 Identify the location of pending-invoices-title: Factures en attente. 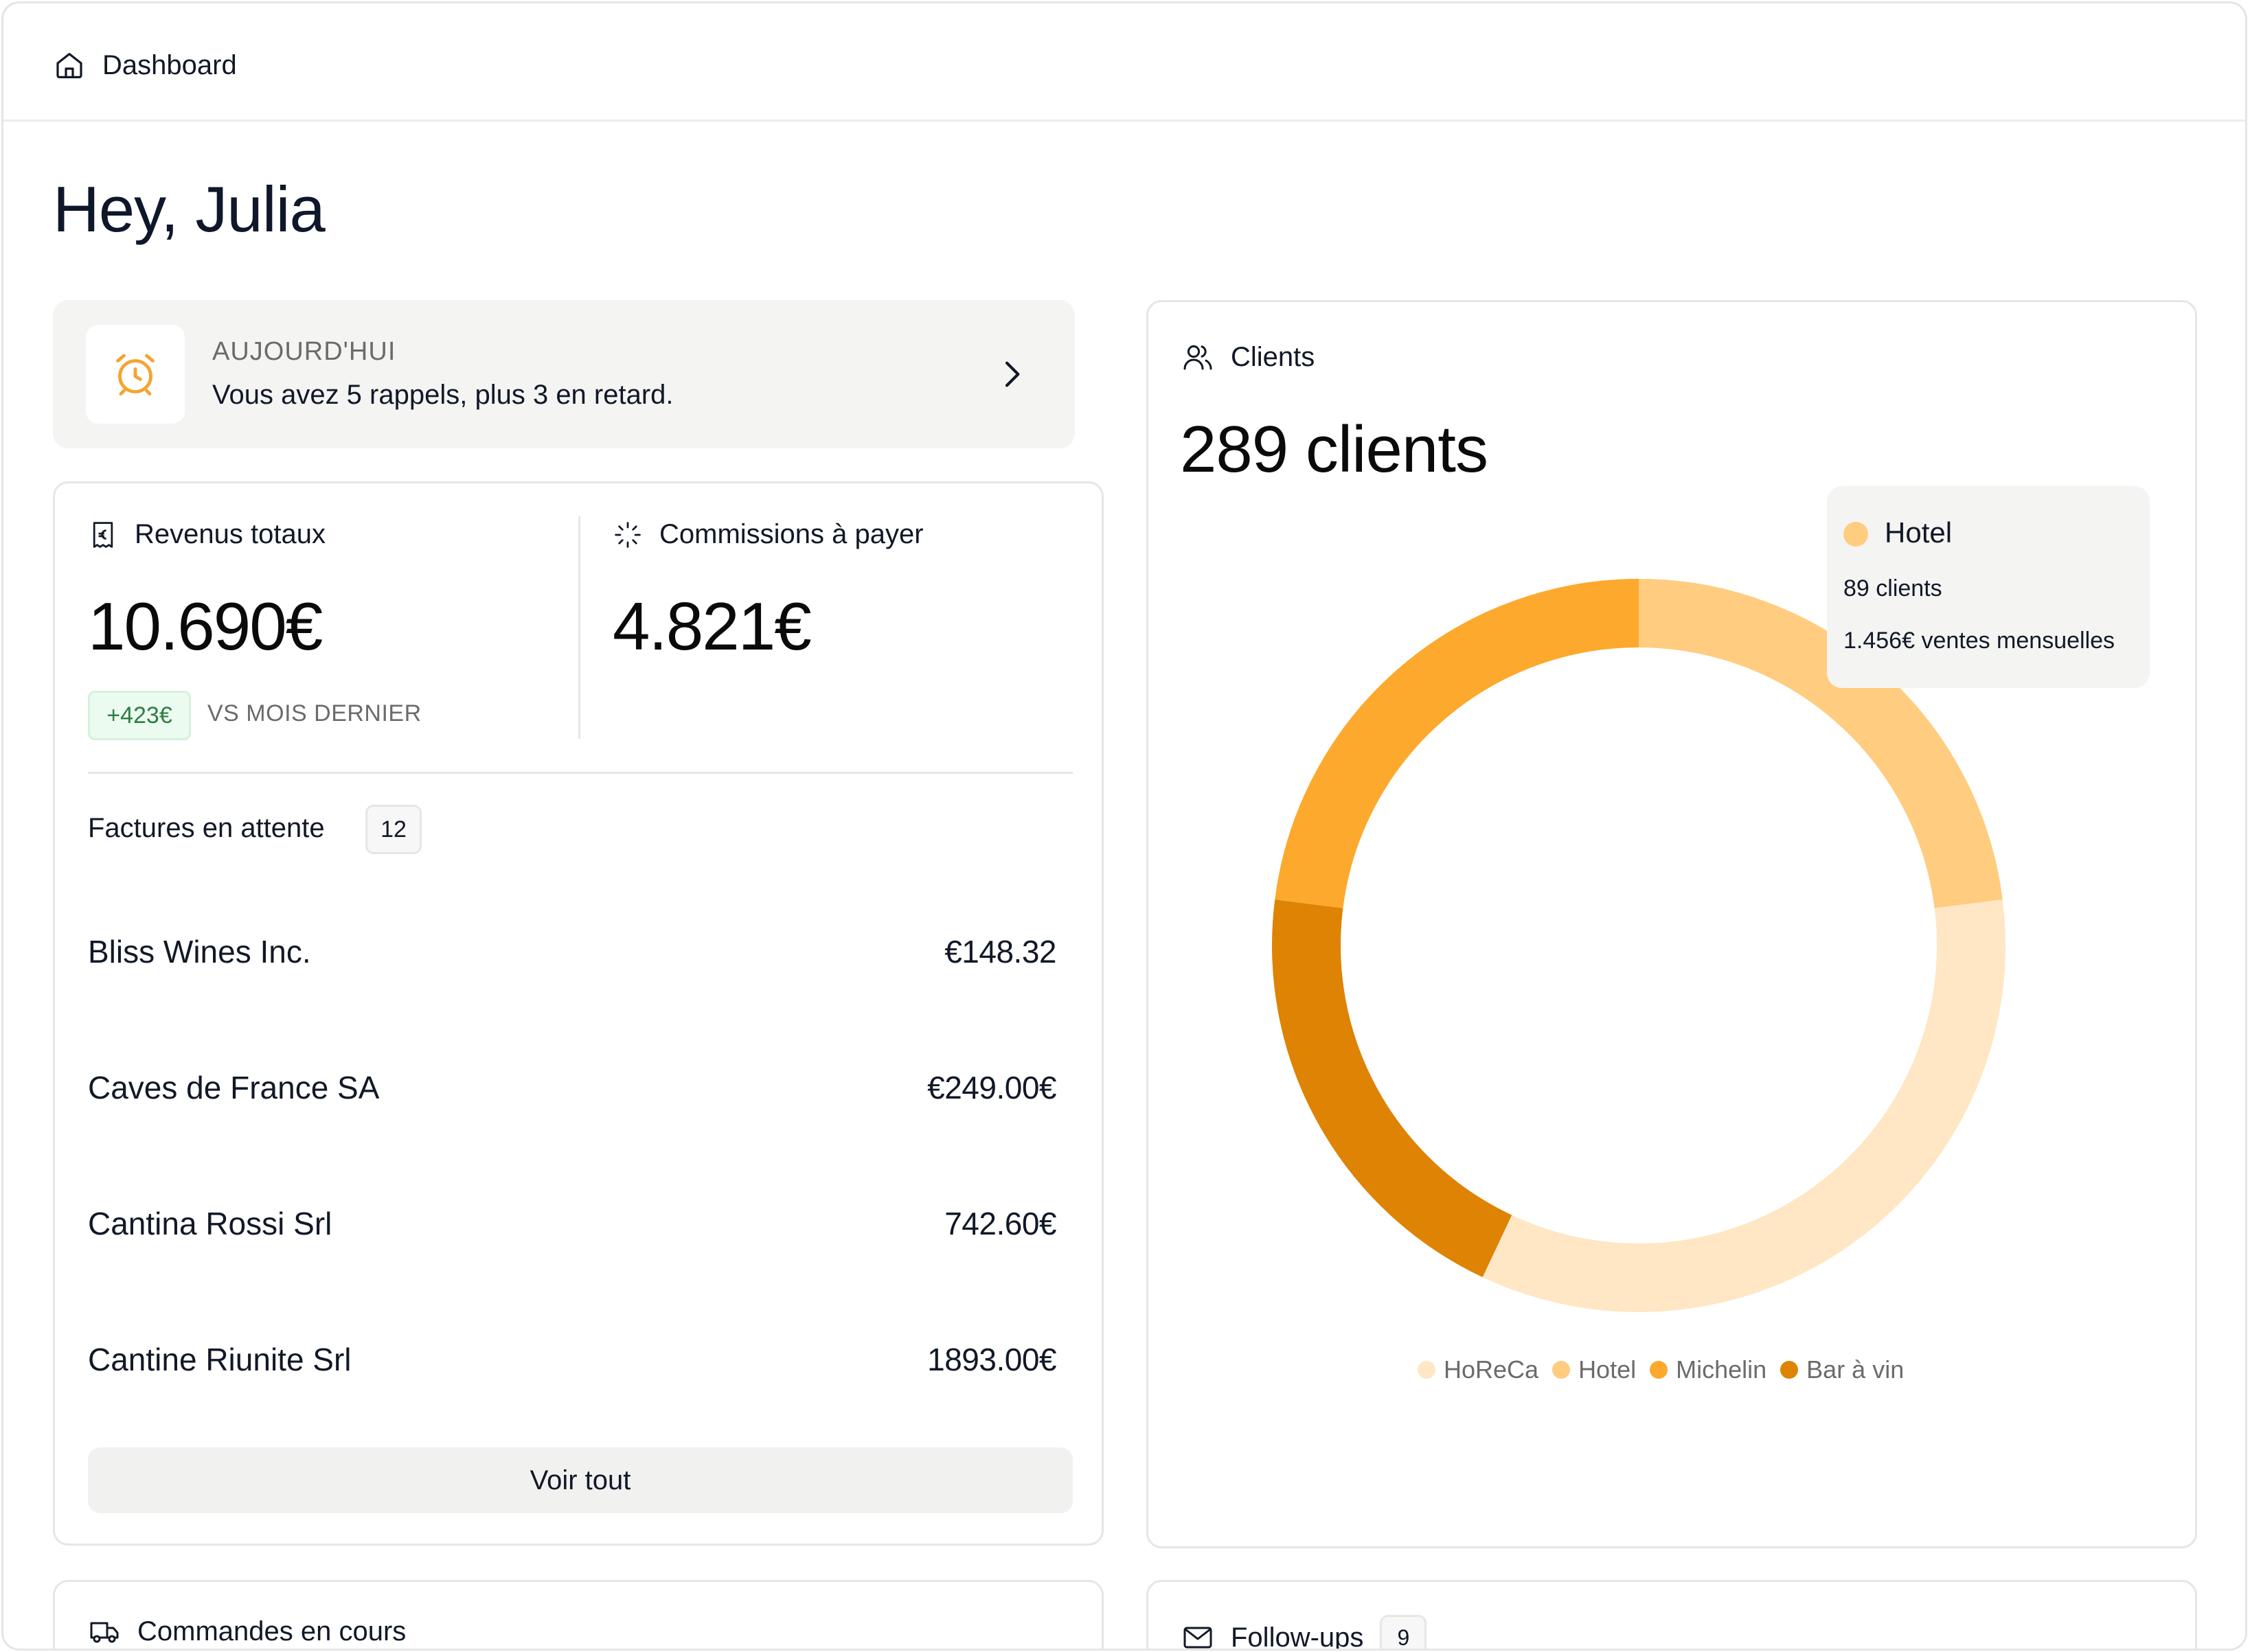
(206, 828).